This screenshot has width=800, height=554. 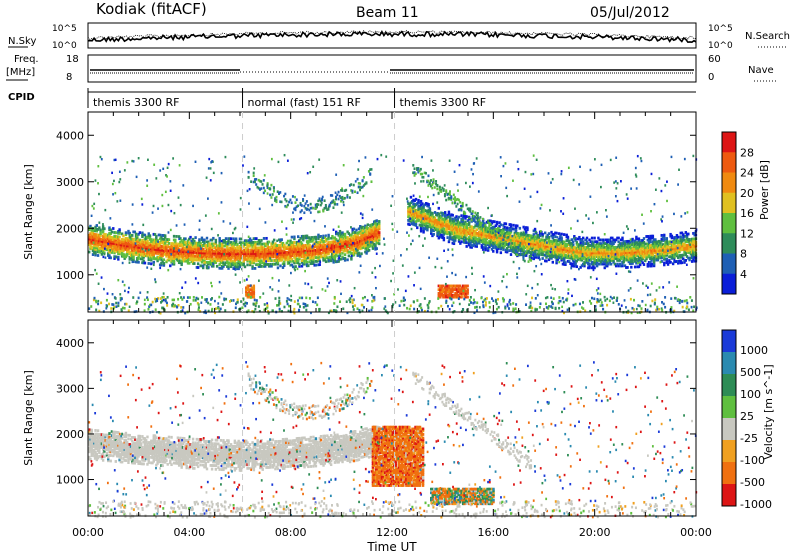 I want to click on beam-title: Beam 11, so click(x=387, y=13).